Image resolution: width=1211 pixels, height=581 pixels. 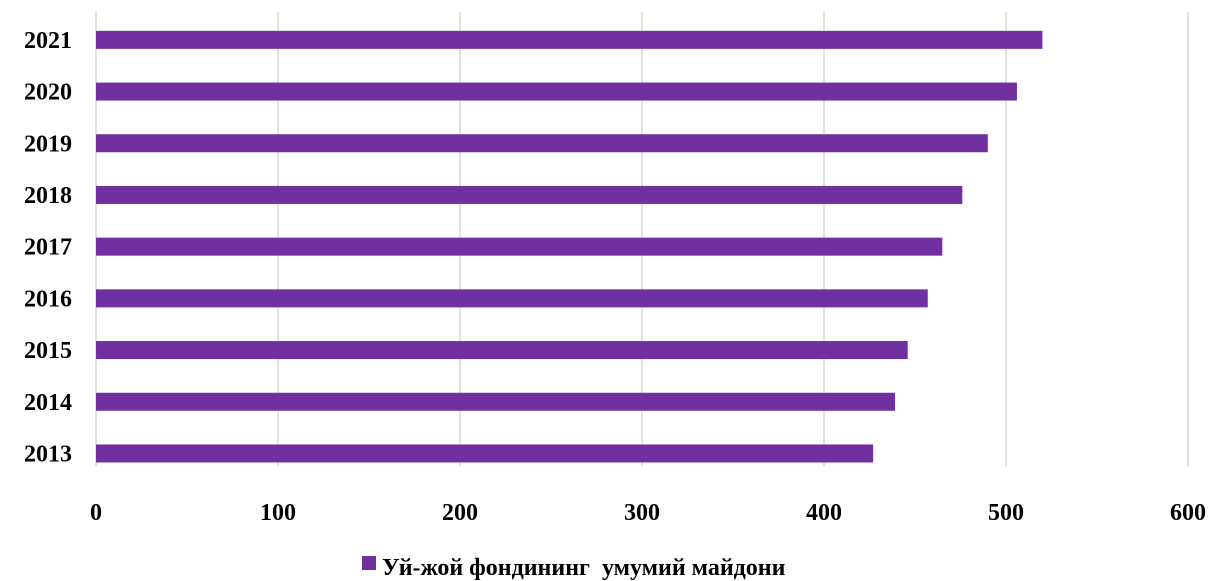 I want to click on legend: Уй-жой фондининг умумий майдони, so click(x=574, y=568).